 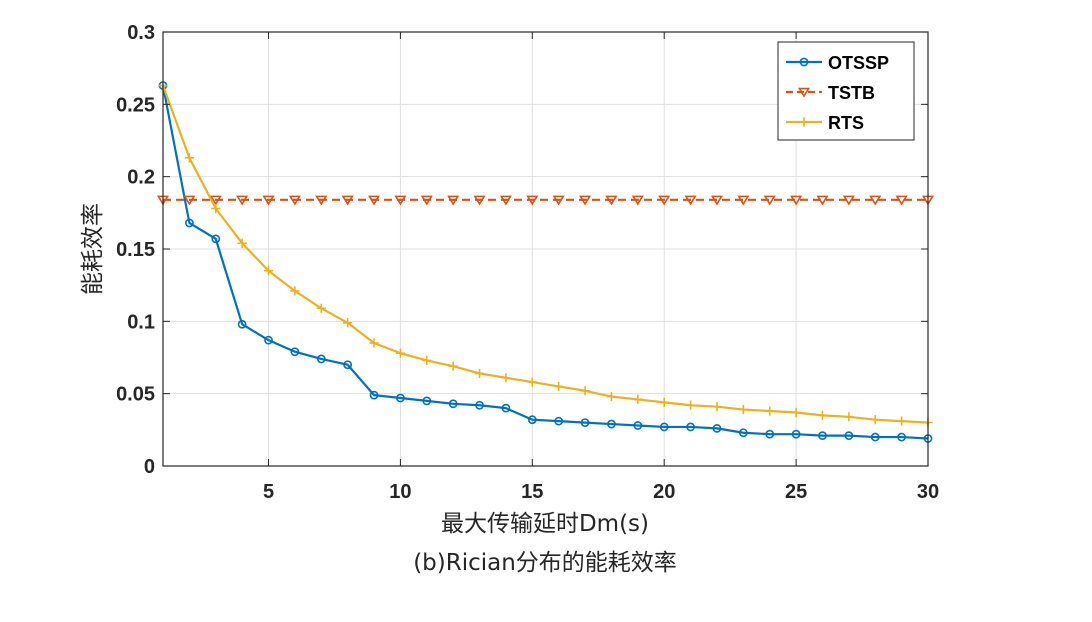 I want to click on chart-caption: (b)Rician分布的能耗效率, so click(x=545, y=563).